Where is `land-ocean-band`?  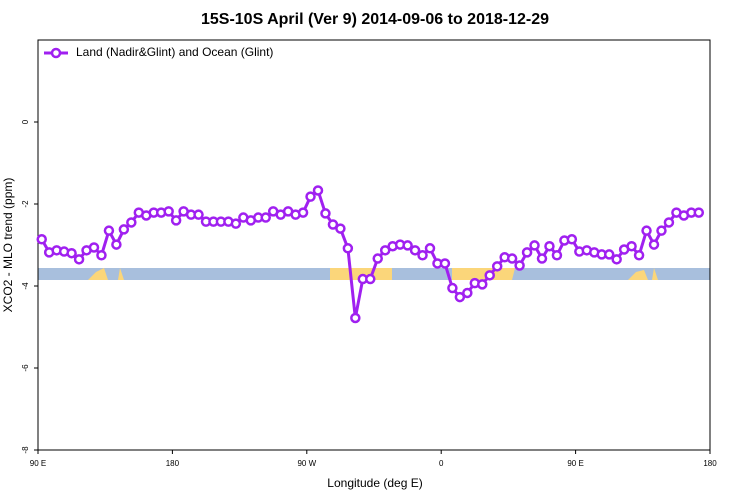 land-ocean-band is located at coordinates (374, 274).